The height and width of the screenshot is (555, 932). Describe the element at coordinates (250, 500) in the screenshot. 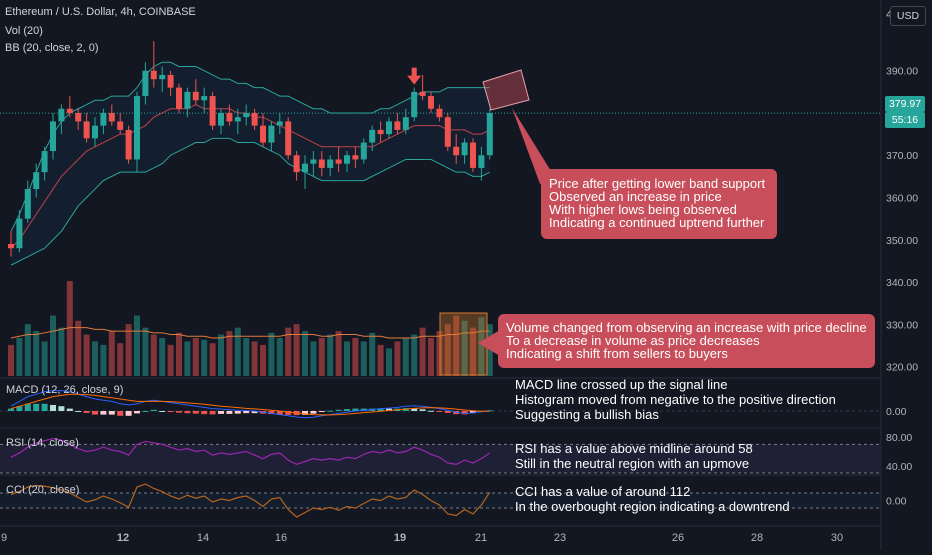

I see `cci-line` at that location.